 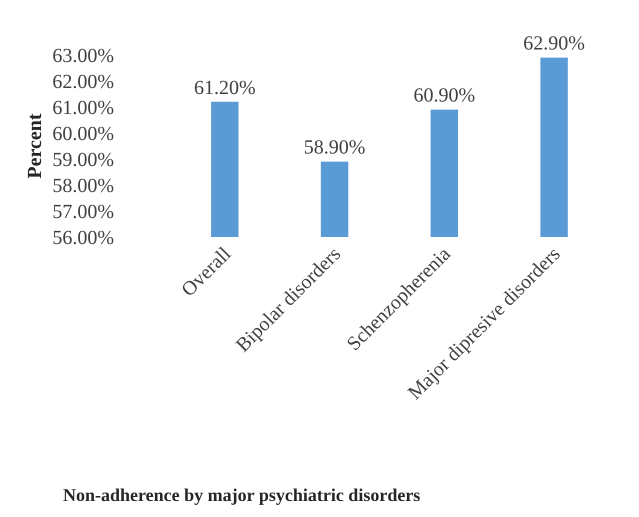 What do you see at coordinates (83, 82) in the screenshot?
I see `y-tick-label: 62.00%` at bounding box center [83, 82].